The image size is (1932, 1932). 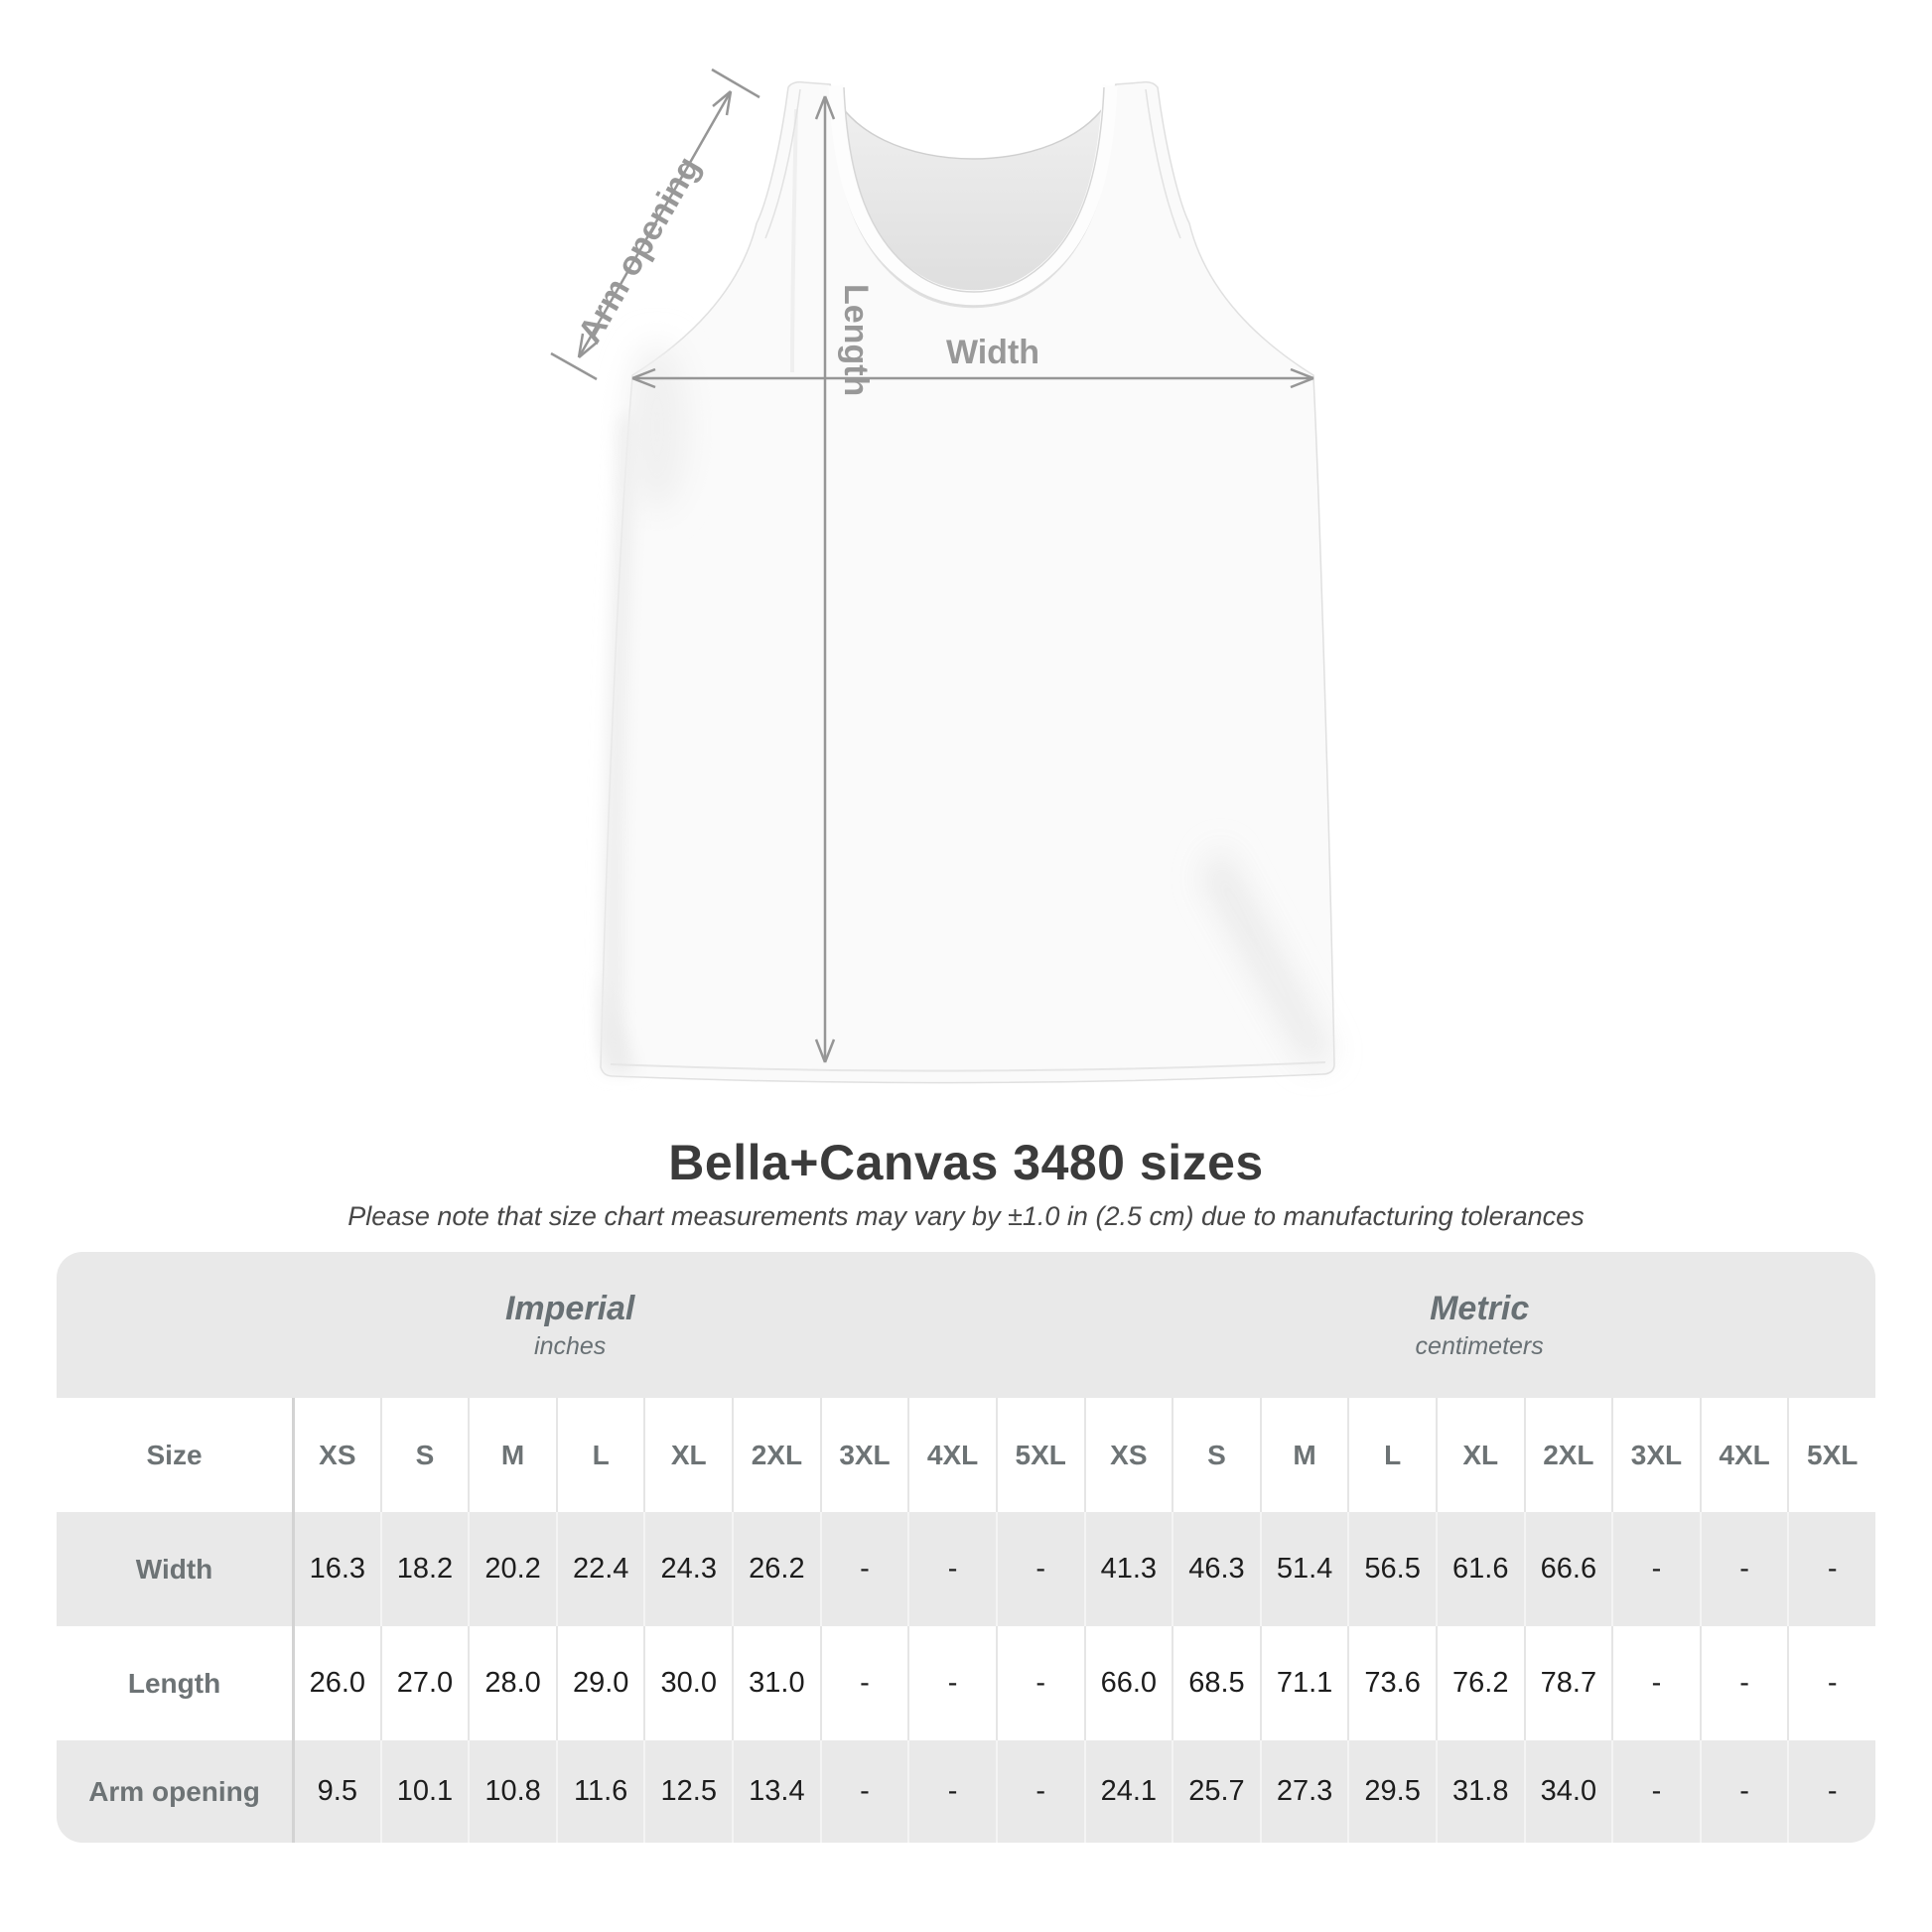 What do you see at coordinates (1480, 1791) in the screenshot?
I see `value-cell-metric: 31.8` at bounding box center [1480, 1791].